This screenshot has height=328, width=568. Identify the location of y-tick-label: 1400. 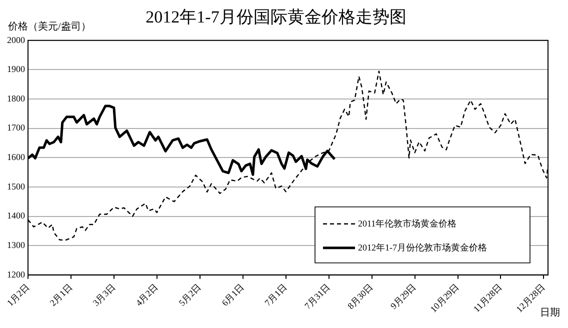
(16, 215).